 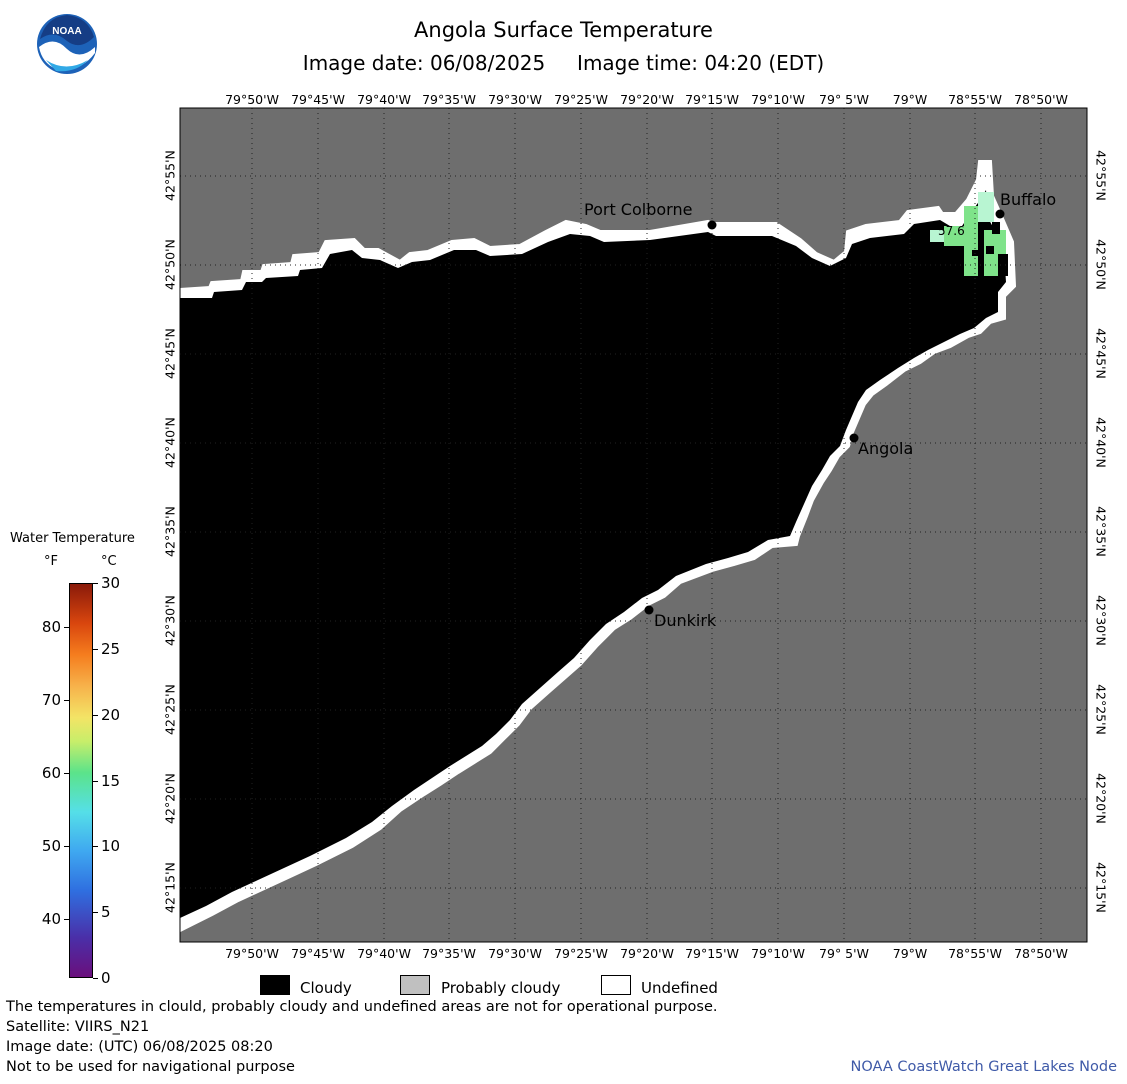 I want to click on svg-text: NOAA, so click(x=66, y=31).